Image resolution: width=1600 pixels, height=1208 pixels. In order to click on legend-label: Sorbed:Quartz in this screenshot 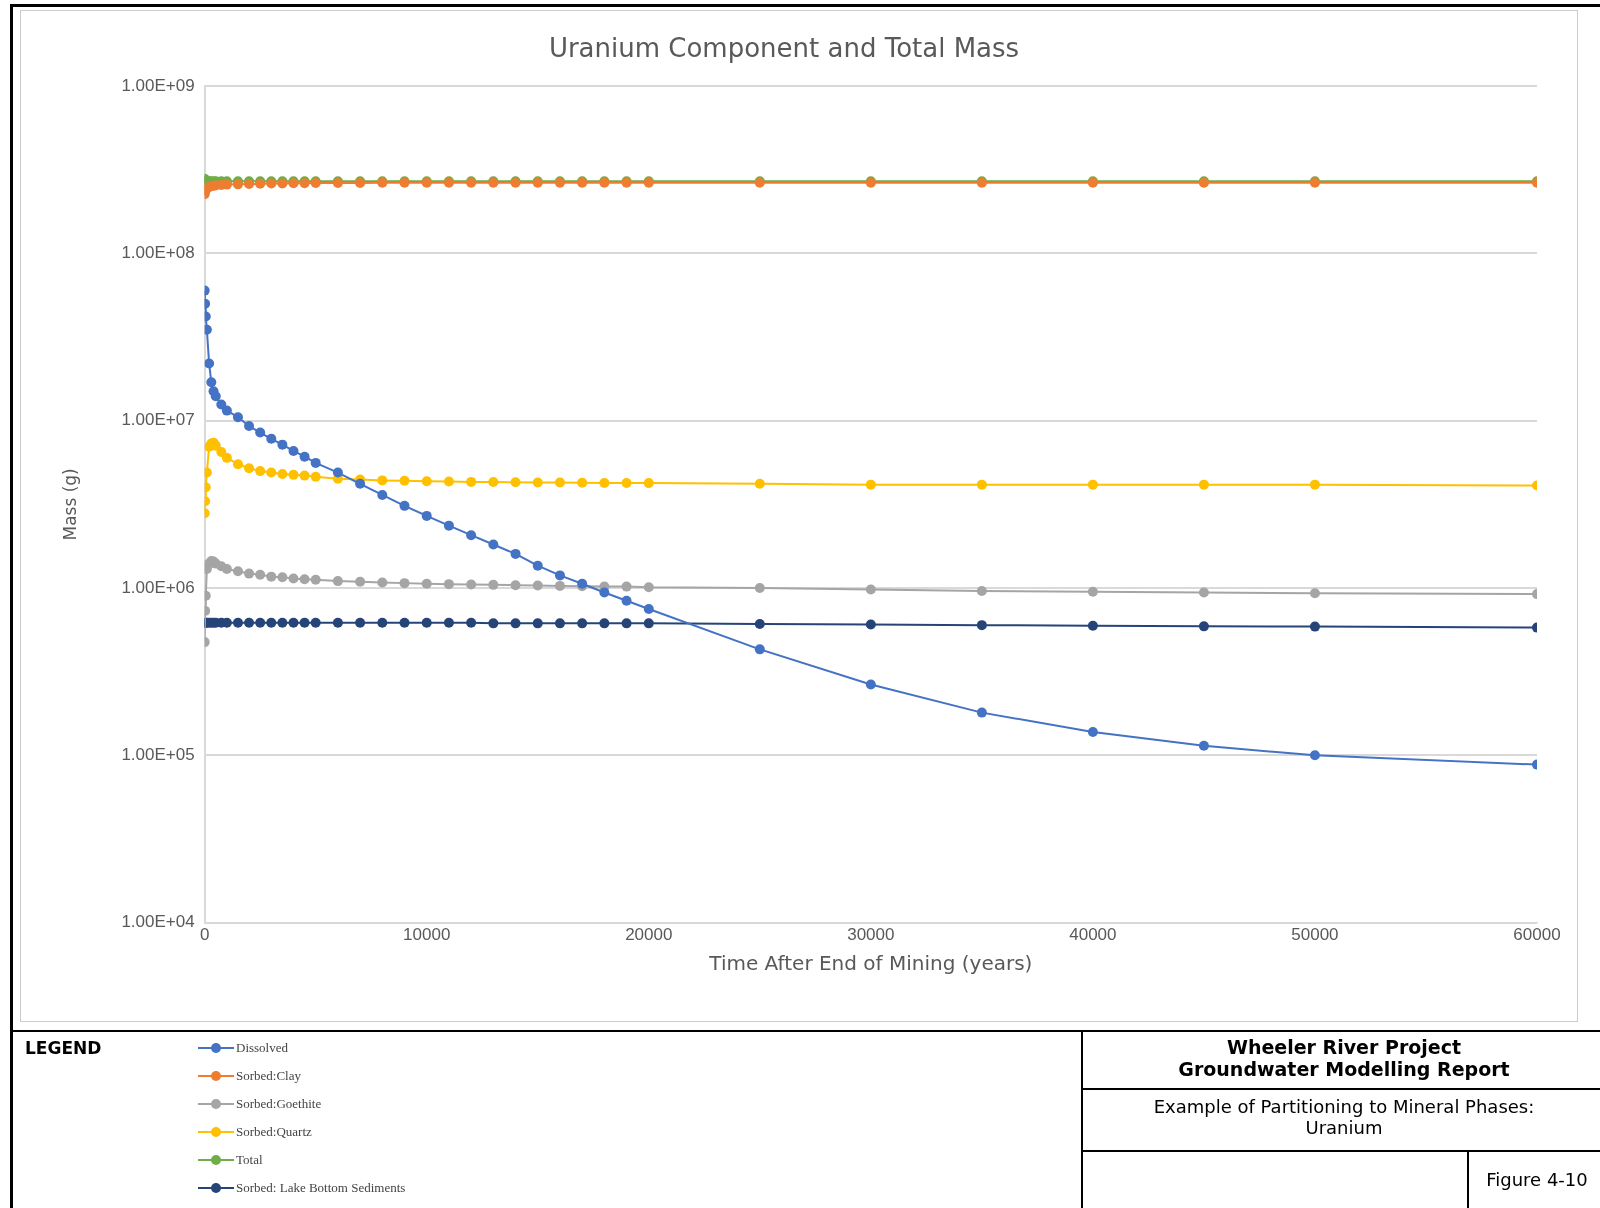, I will do `click(274, 1132)`.